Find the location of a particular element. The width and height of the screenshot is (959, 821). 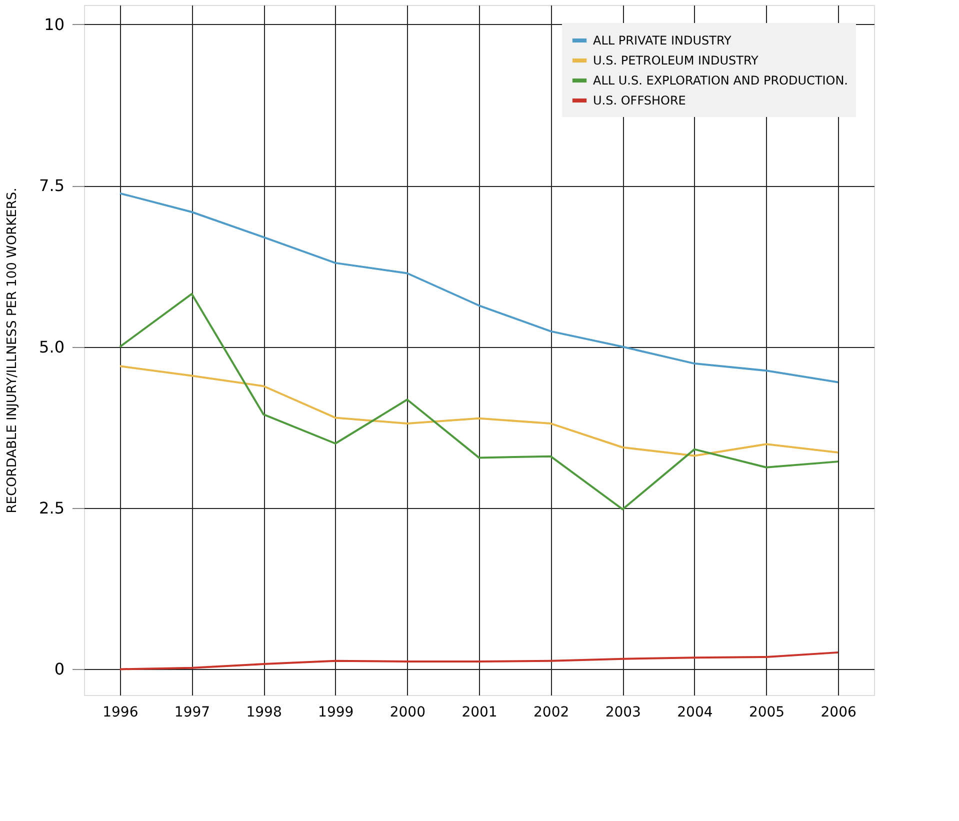

y-tick-label: 2.5 is located at coordinates (51, 508).